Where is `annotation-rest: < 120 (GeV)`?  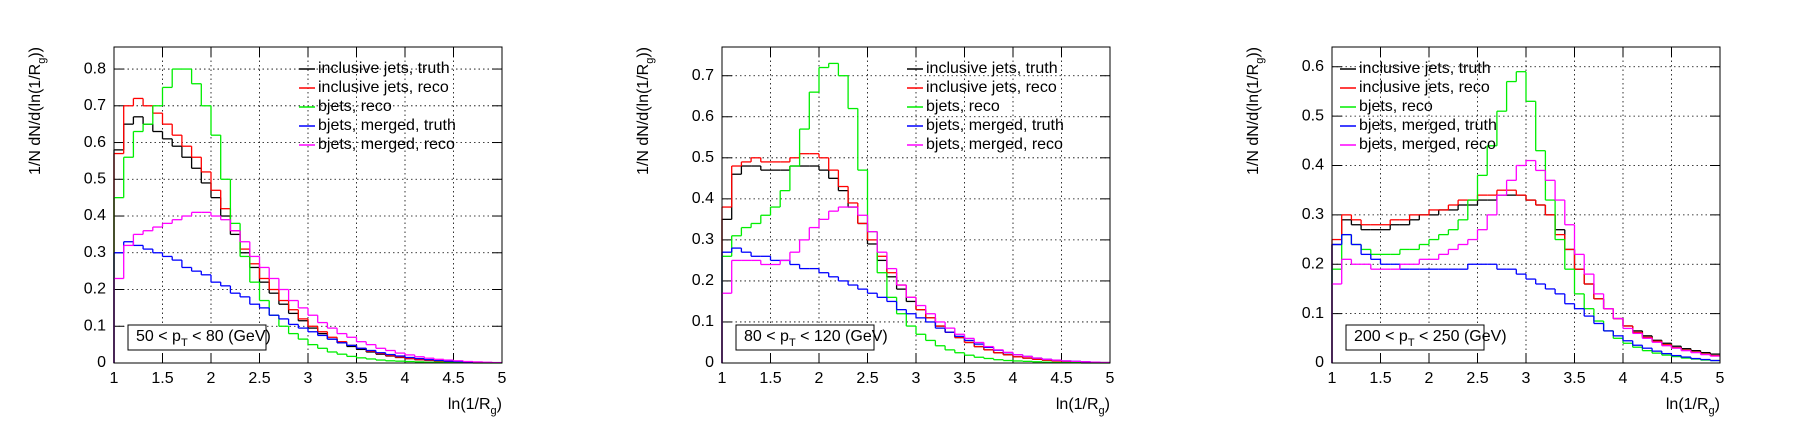 annotation-rest: < 120 (GeV) is located at coordinates (842, 336).